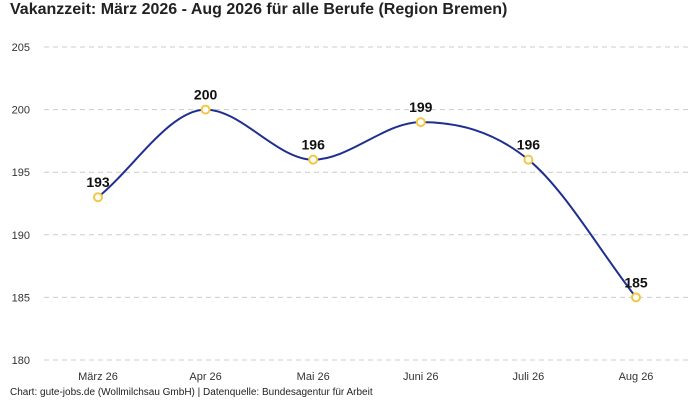  What do you see at coordinates (365, 377) in the screenshot?
I see `x-axis-ticks: März 26 Apr 26 Mai 26 Juni 26 Juli 26 Aug 26` at bounding box center [365, 377].